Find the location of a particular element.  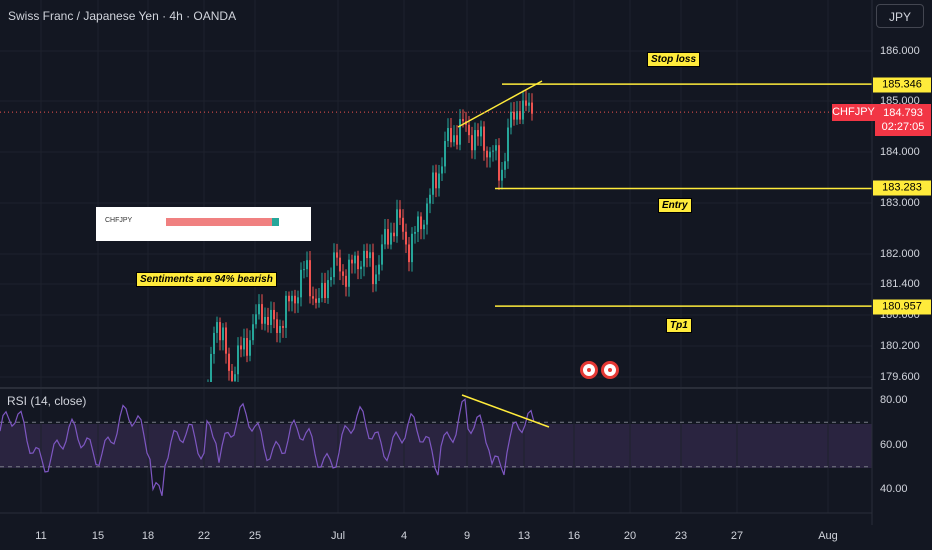

trendline is located at coordinates (500, 104).